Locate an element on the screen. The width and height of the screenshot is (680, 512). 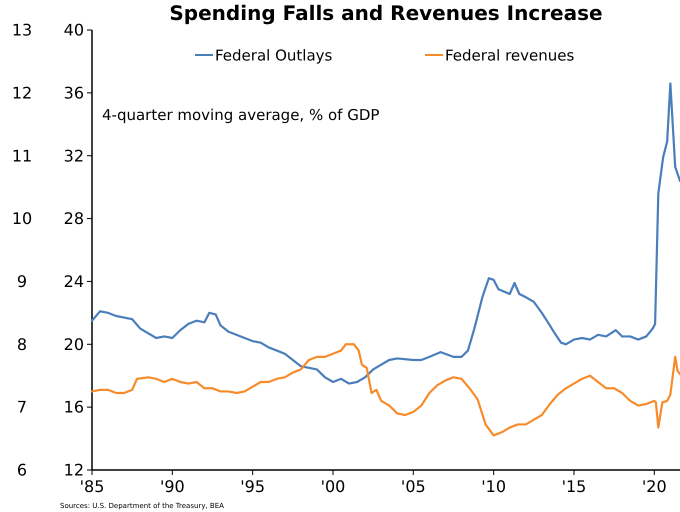
y2-tick-label: 13 is located at coordinates (22, 30).